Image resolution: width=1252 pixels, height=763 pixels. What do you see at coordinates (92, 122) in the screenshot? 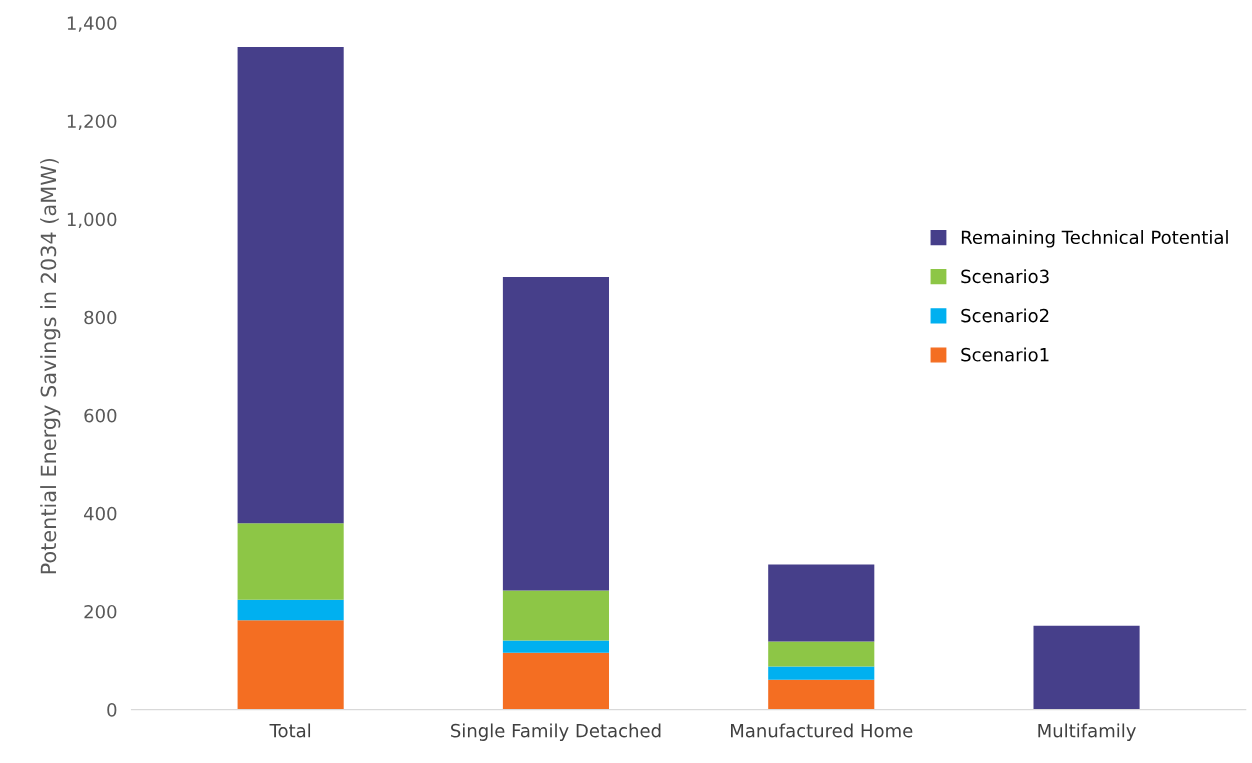
I see `y-tick-label: 1,200` at bounding box center [92, 122].